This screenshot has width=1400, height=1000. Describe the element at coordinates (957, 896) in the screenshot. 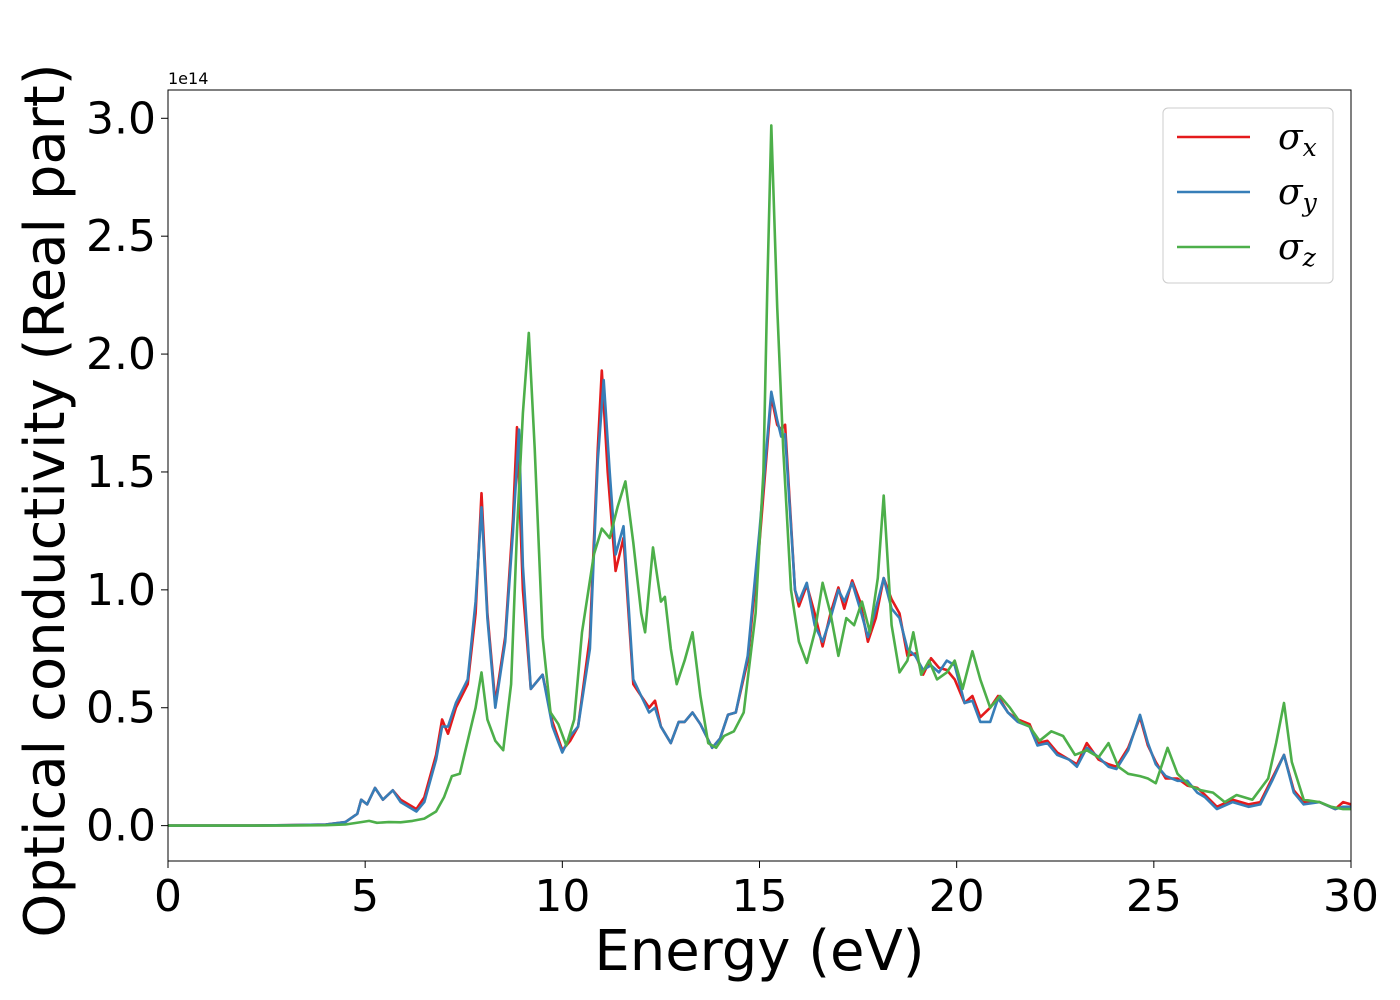

I see `x-tick-label: 20` at that location.